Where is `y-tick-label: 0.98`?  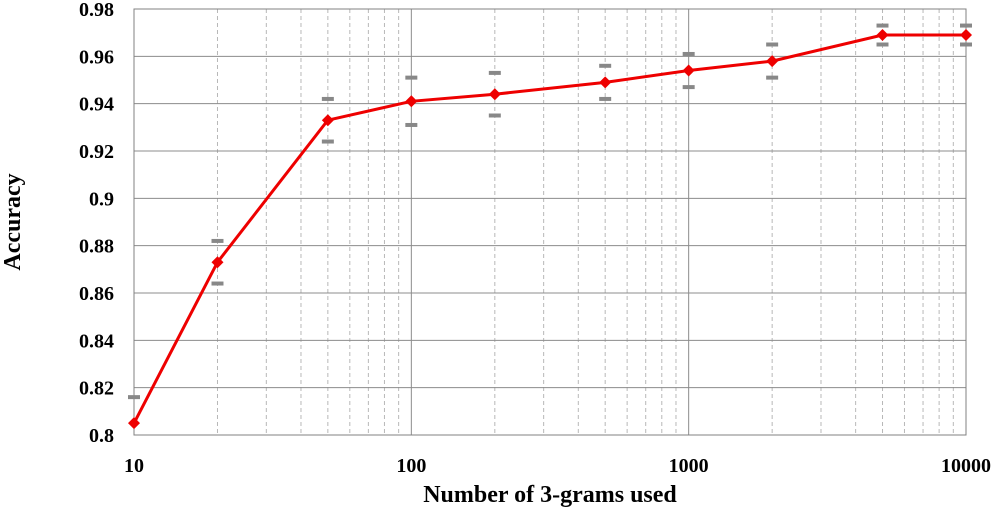 y-tick-label: 0.98 is located at coordinates (96, 10).